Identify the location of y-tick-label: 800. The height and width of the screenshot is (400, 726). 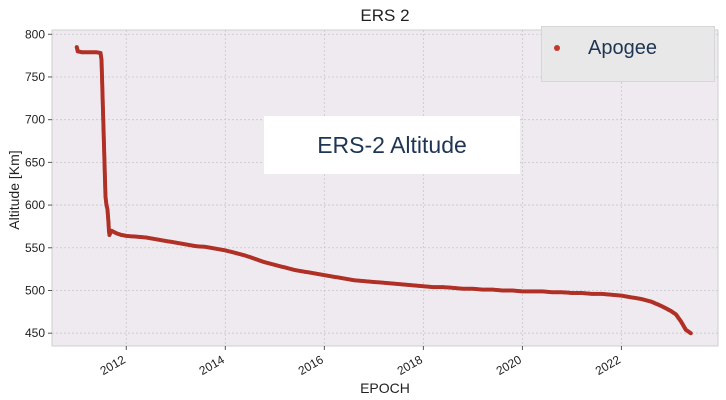
(35, 34).